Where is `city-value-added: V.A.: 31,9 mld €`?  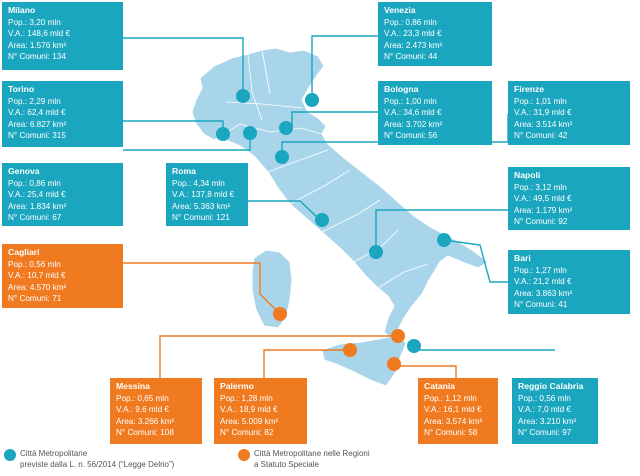 city-value-added: V.A.: 31,9 mld € is located at coordinates (543, 113).